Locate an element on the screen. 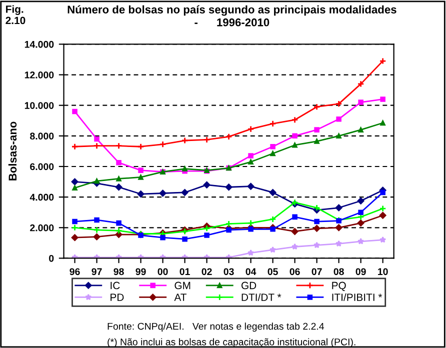  x-tick-label: 01 is located at coordinates (185, 272).